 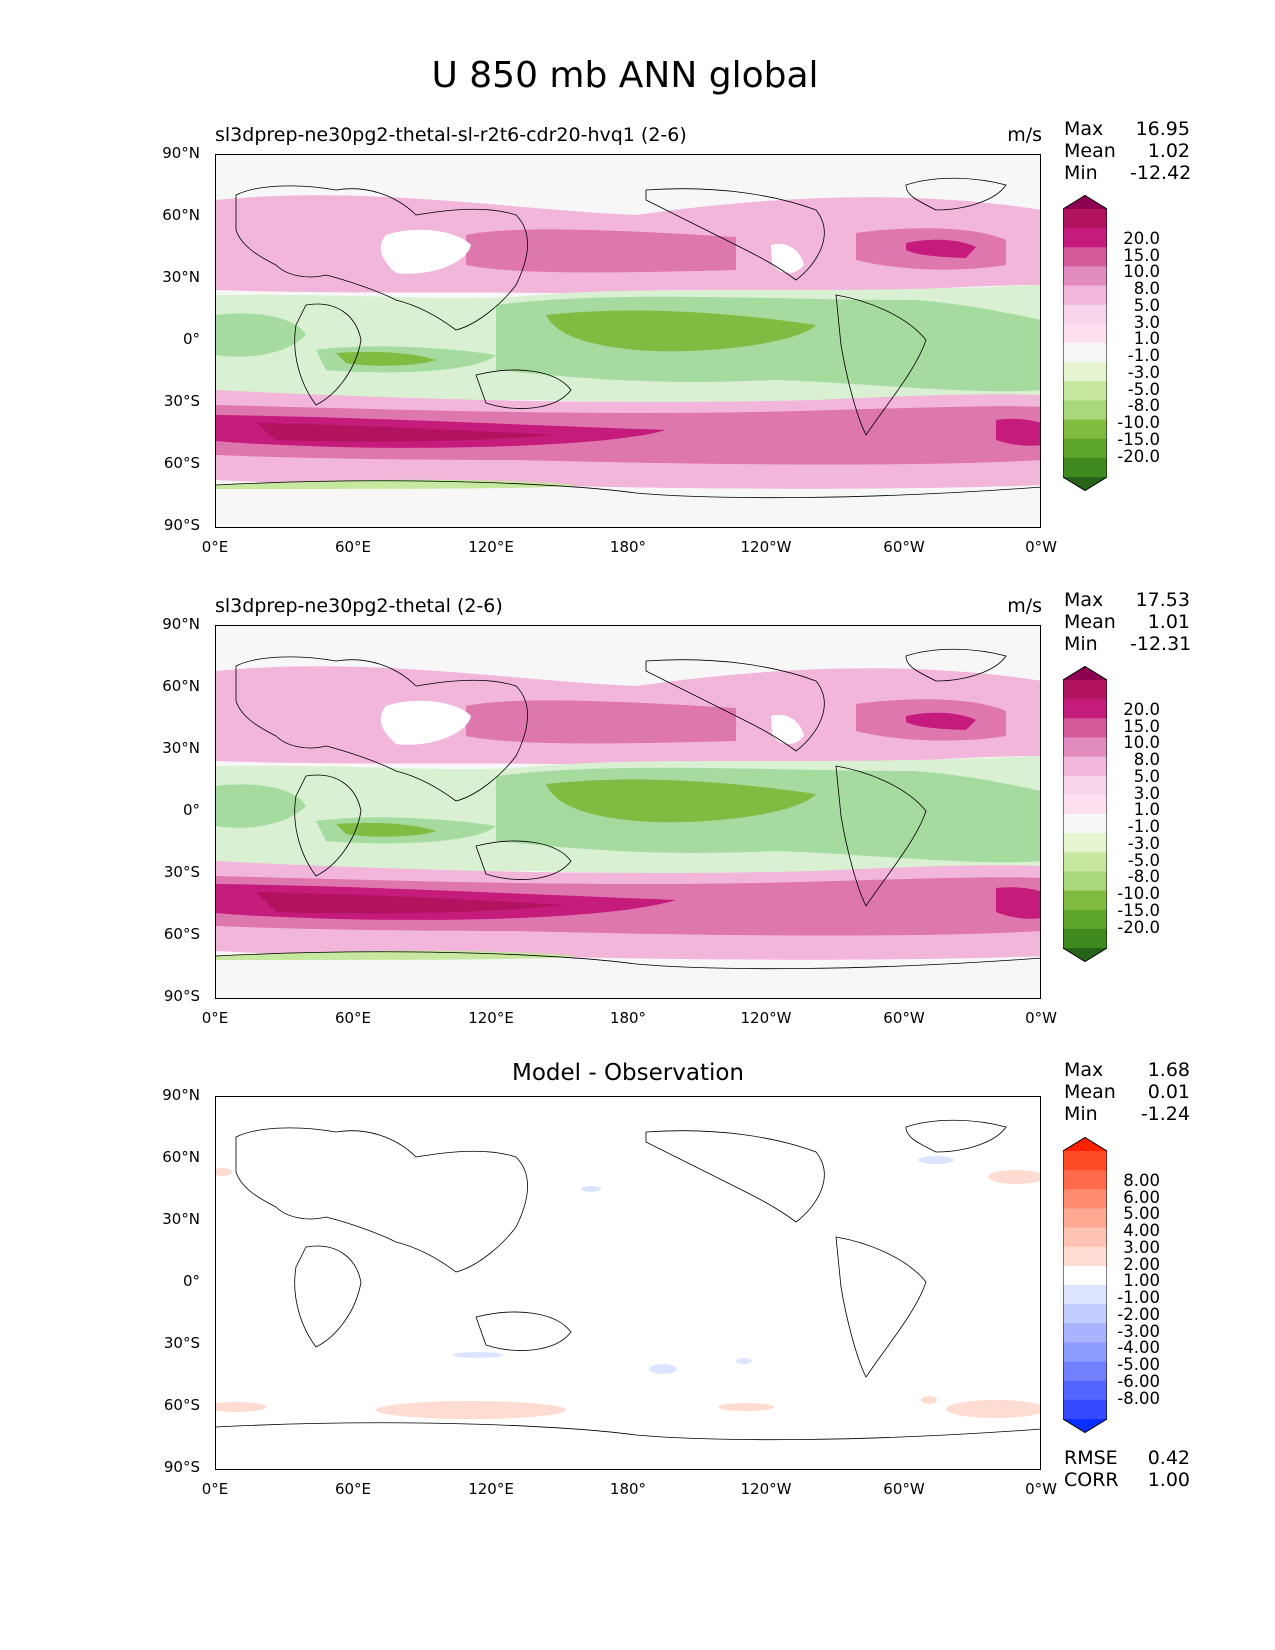 I want to click on colorbar-tick-label: -1.00, so click(x=1138, y=1297).